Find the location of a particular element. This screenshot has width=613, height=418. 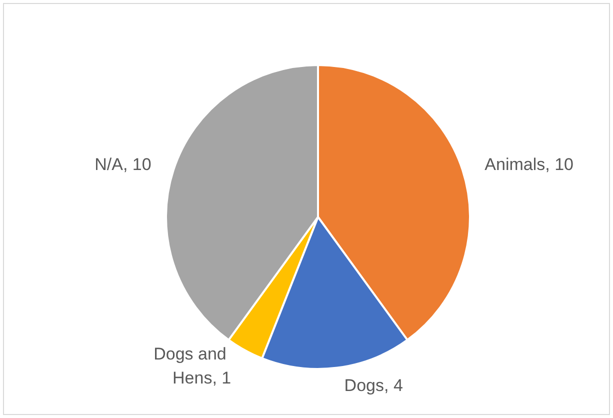

slice-label: Animals, 10 is located at coordinates (529, 164).